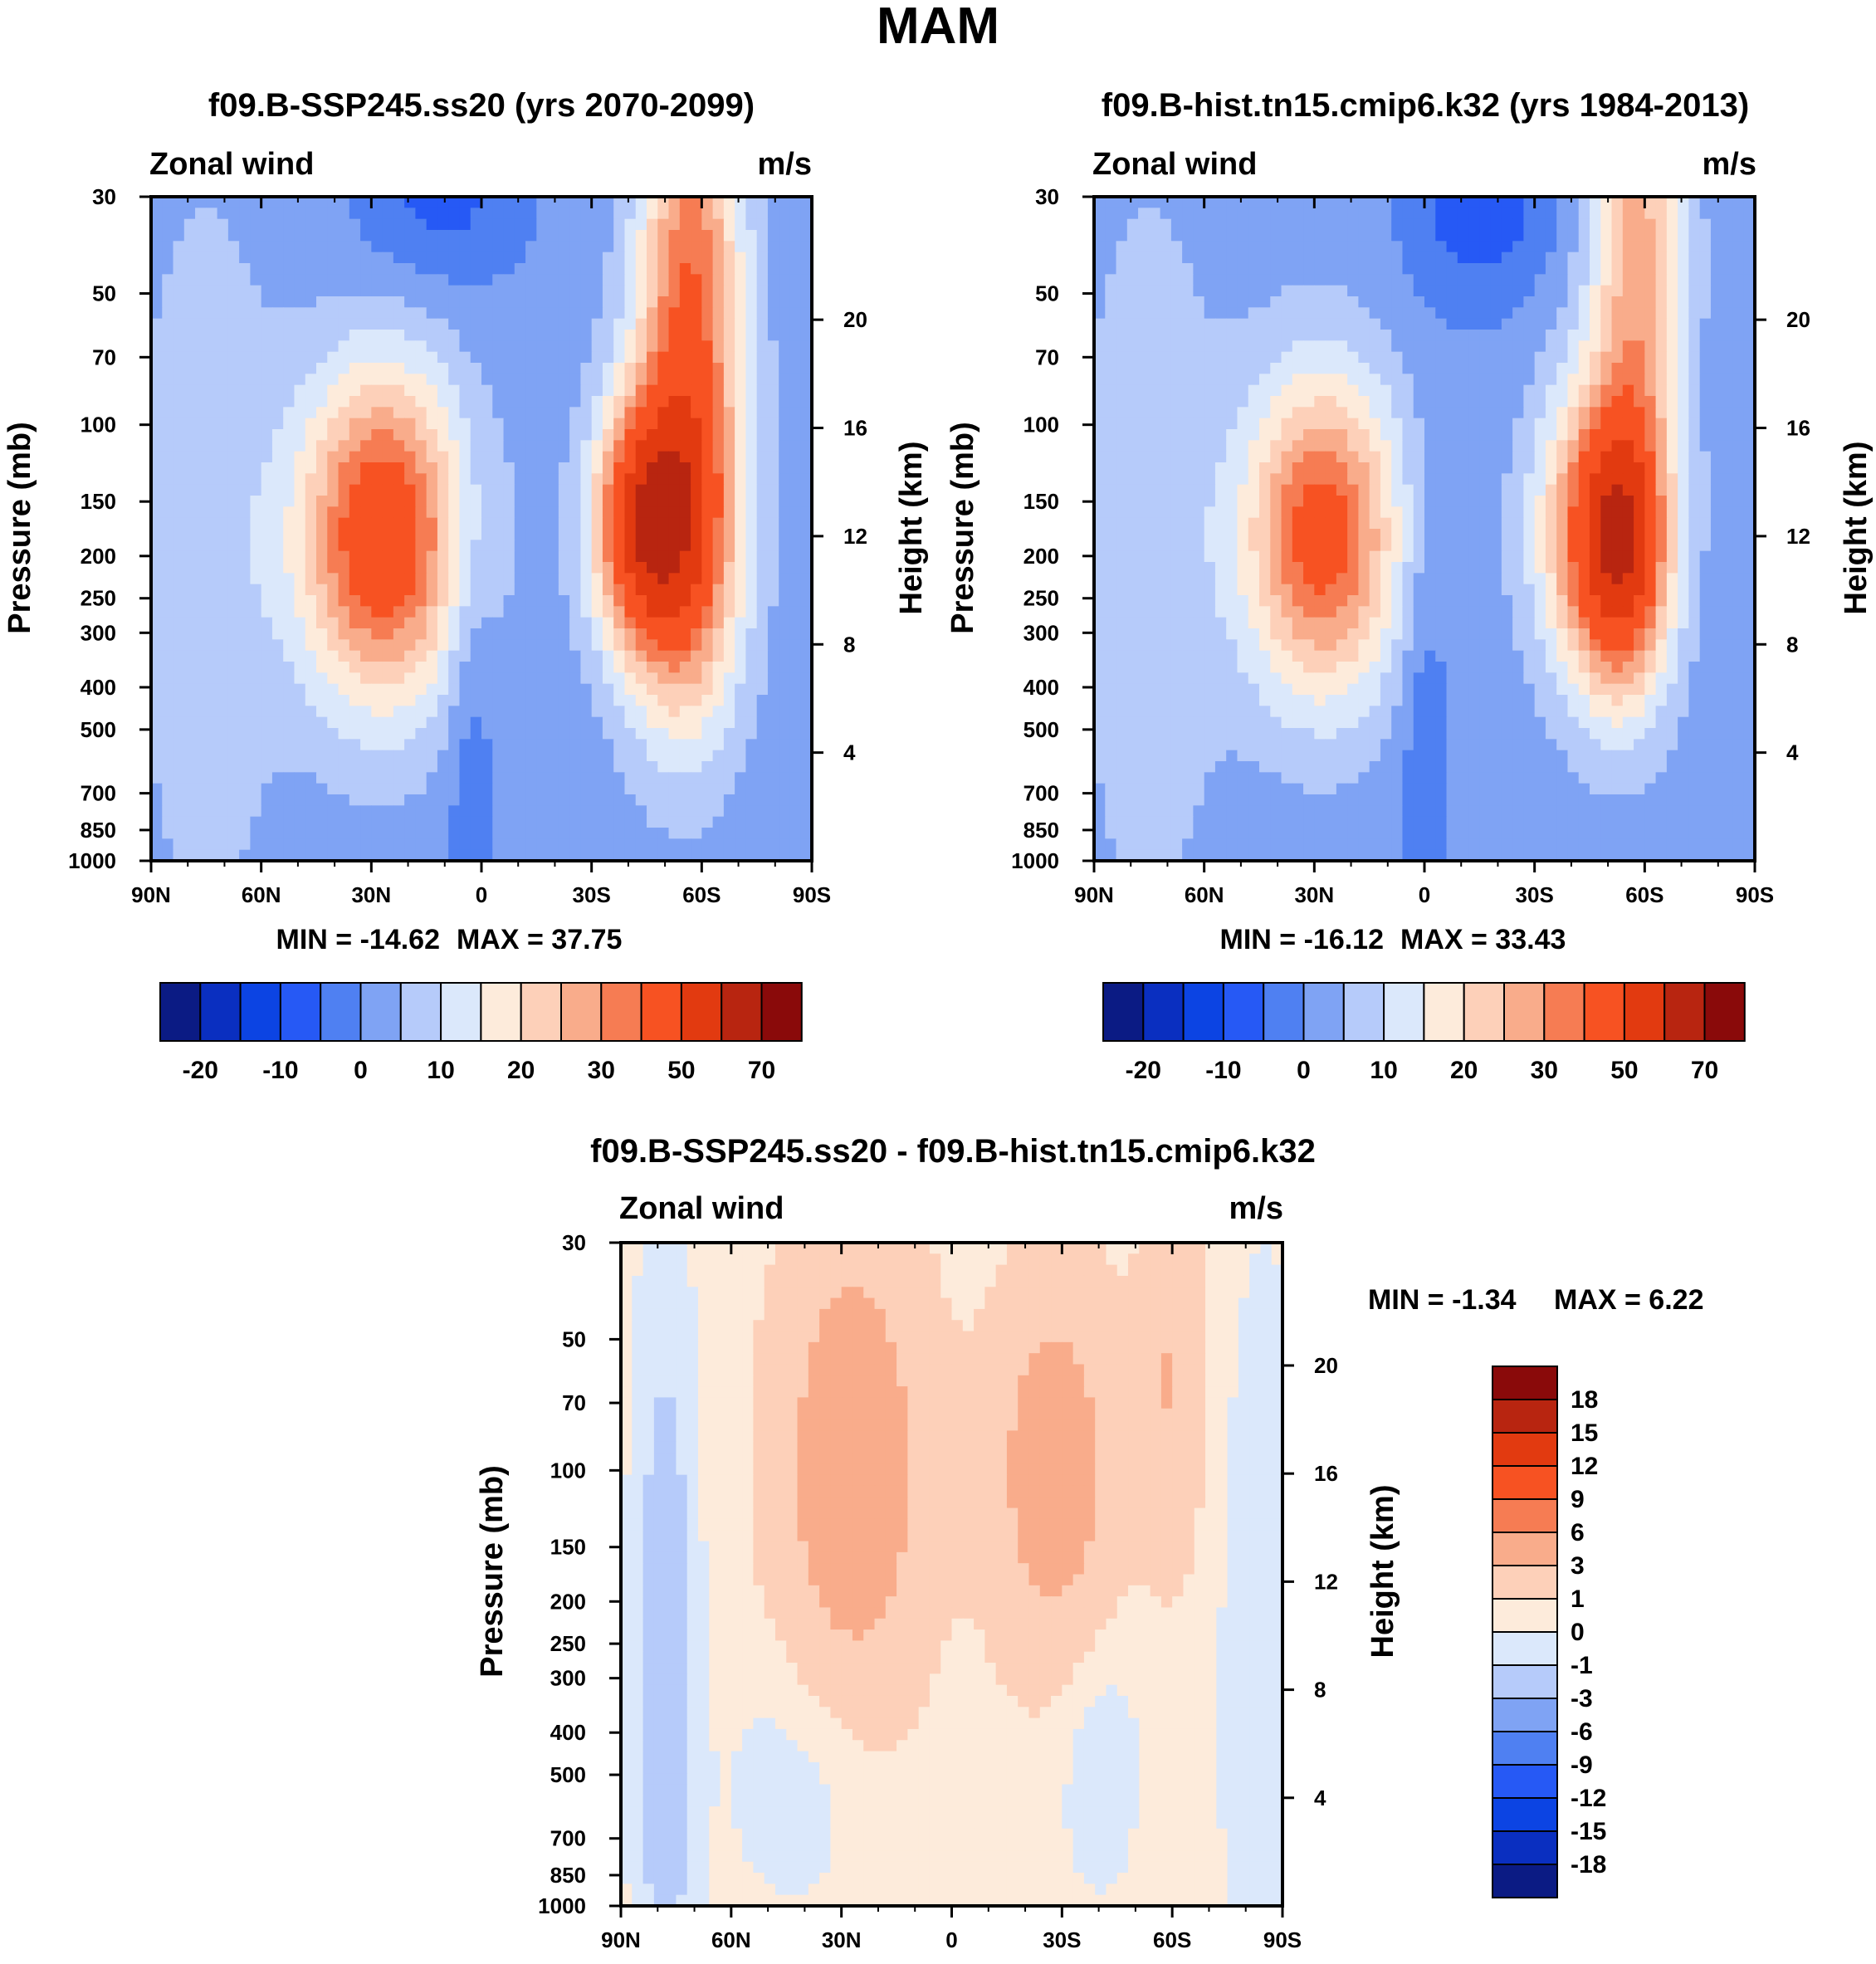 The height and width of the screenshot is (1964, 1876). What do you see at coordinates (260, 1012) in the screenshot?
I see `colorbar-swatch` at bounding box center [260, 1012].